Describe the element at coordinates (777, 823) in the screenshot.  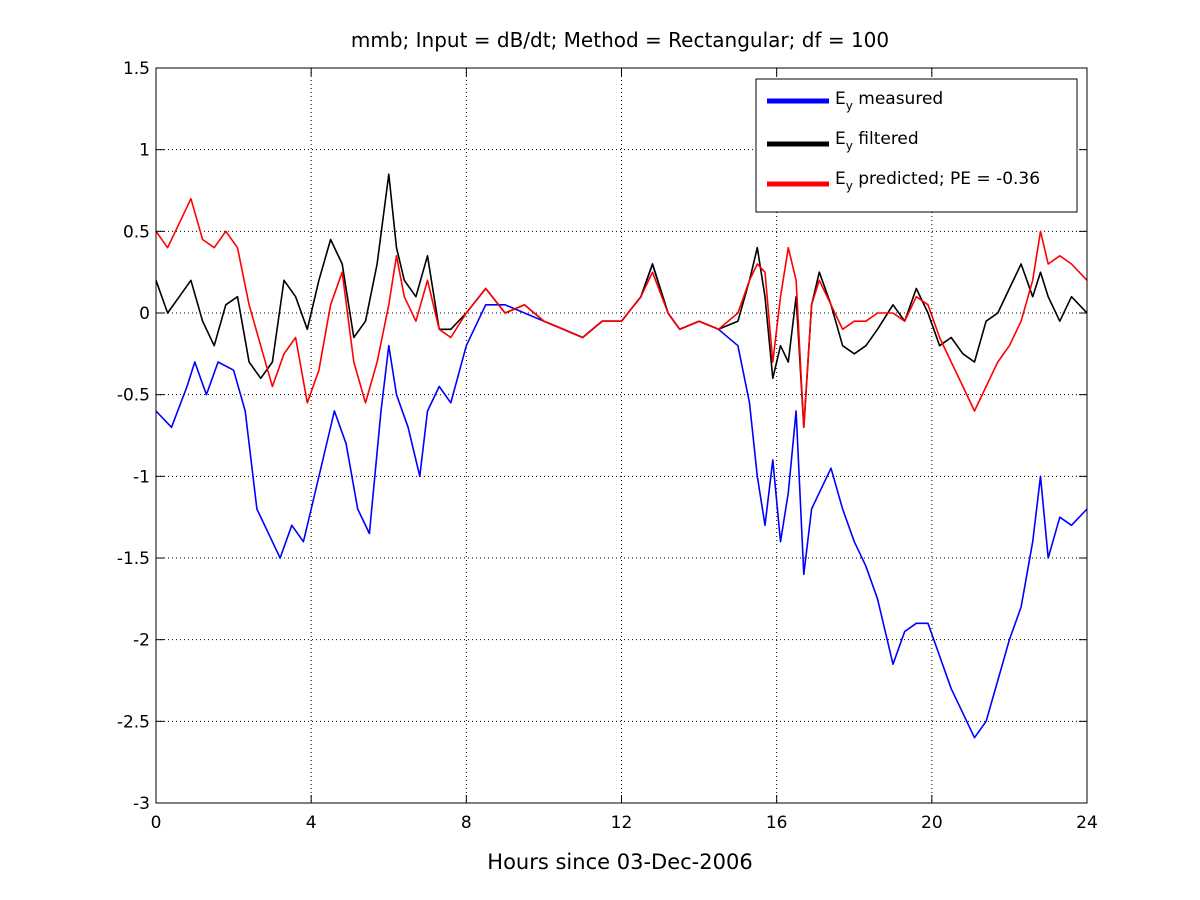
I see `x-tick-label: 16` at that location.